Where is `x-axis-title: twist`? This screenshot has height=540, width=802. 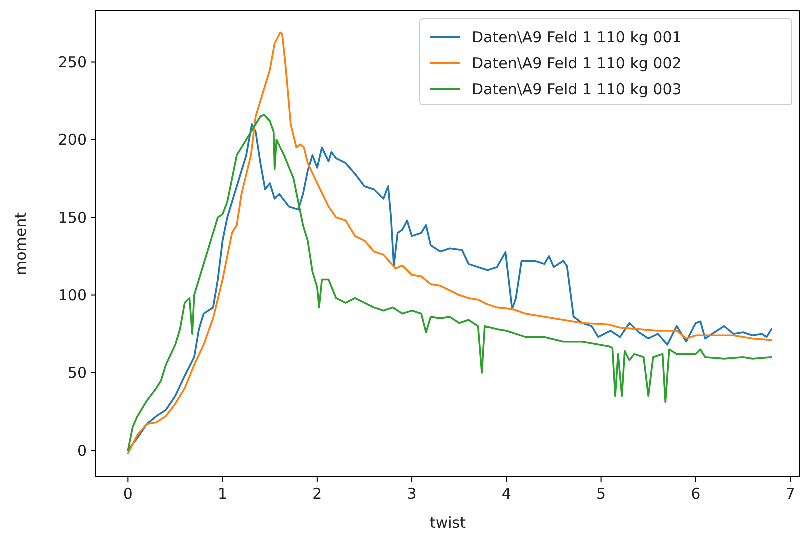
x-axis-title: twist is located at coordinates (448, 523).